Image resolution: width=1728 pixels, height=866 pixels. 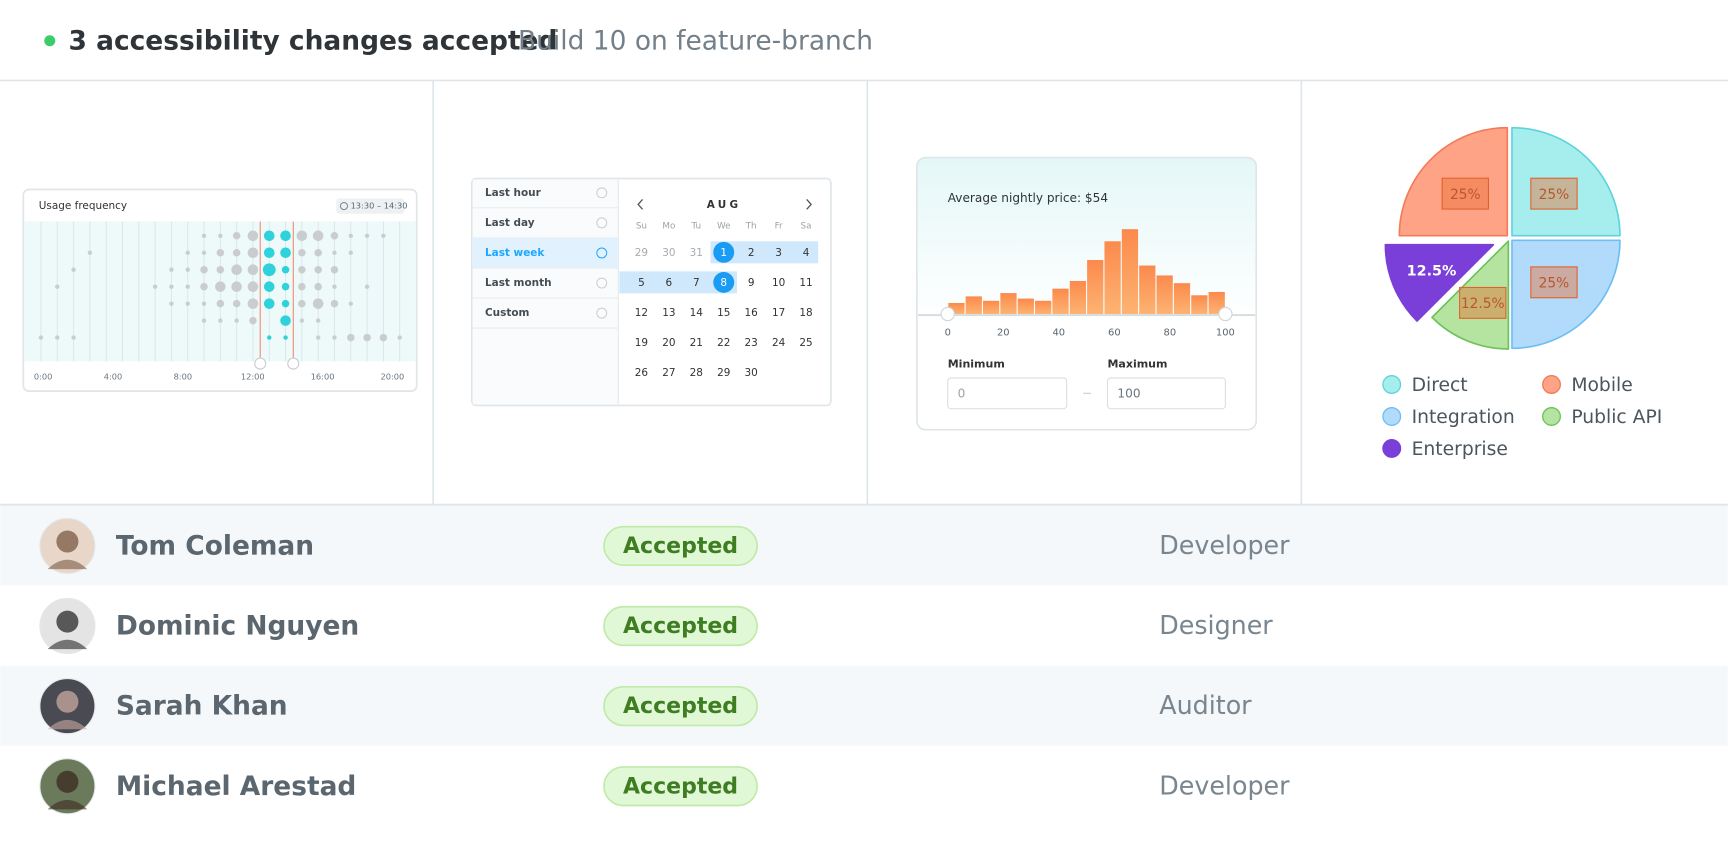 I want to click on day: 28, so click(x=696, y=373).